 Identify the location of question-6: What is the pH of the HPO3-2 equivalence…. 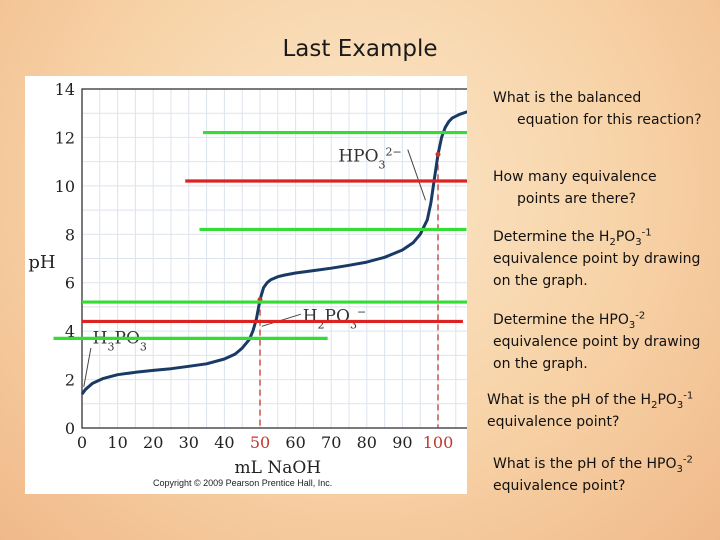
(604, 475).